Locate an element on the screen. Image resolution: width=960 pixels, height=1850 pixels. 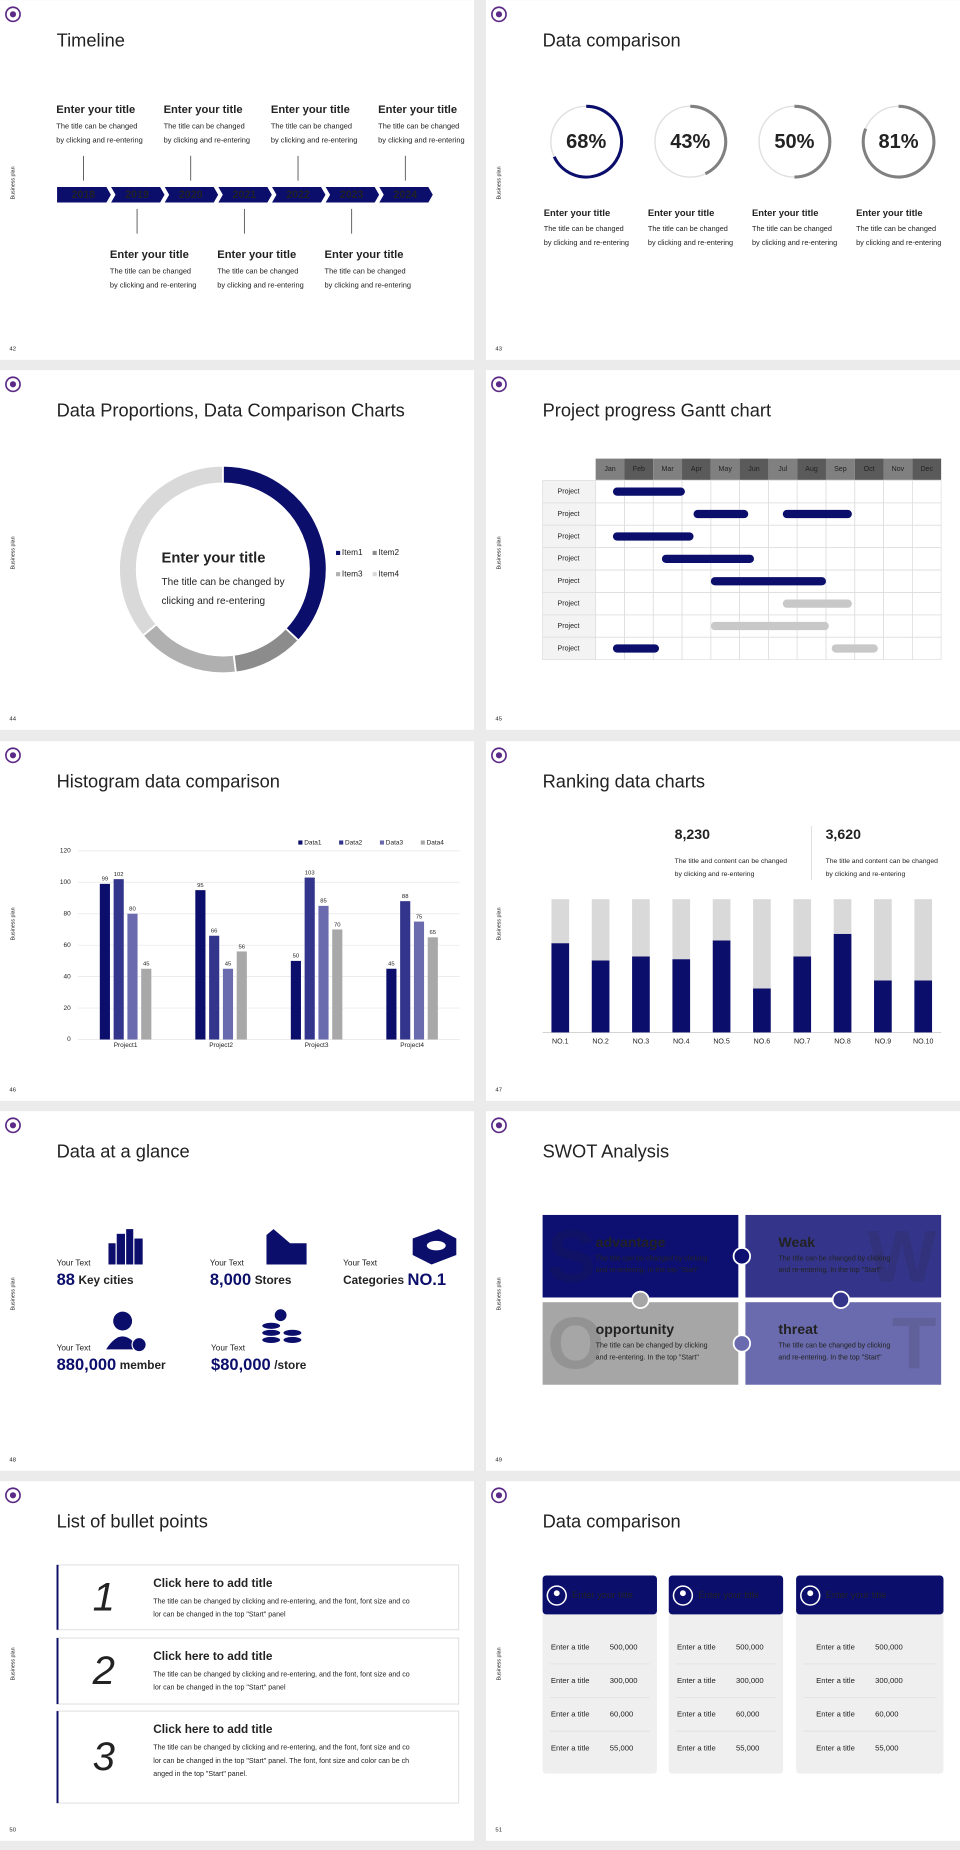
slide-title: List of bullet points is located at coordinates (132, 1520).